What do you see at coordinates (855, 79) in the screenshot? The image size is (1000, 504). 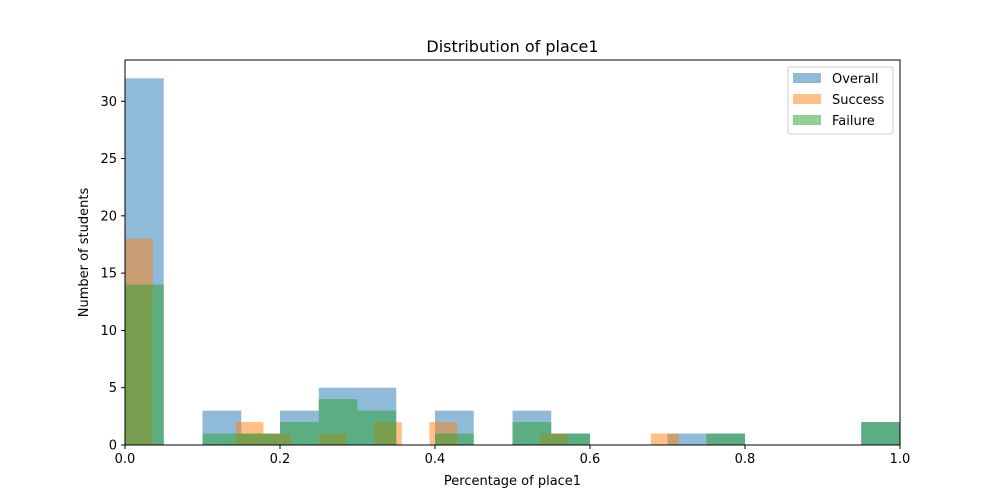 I see `legend-label-overall: Overall` at bounding box center [855, 79].